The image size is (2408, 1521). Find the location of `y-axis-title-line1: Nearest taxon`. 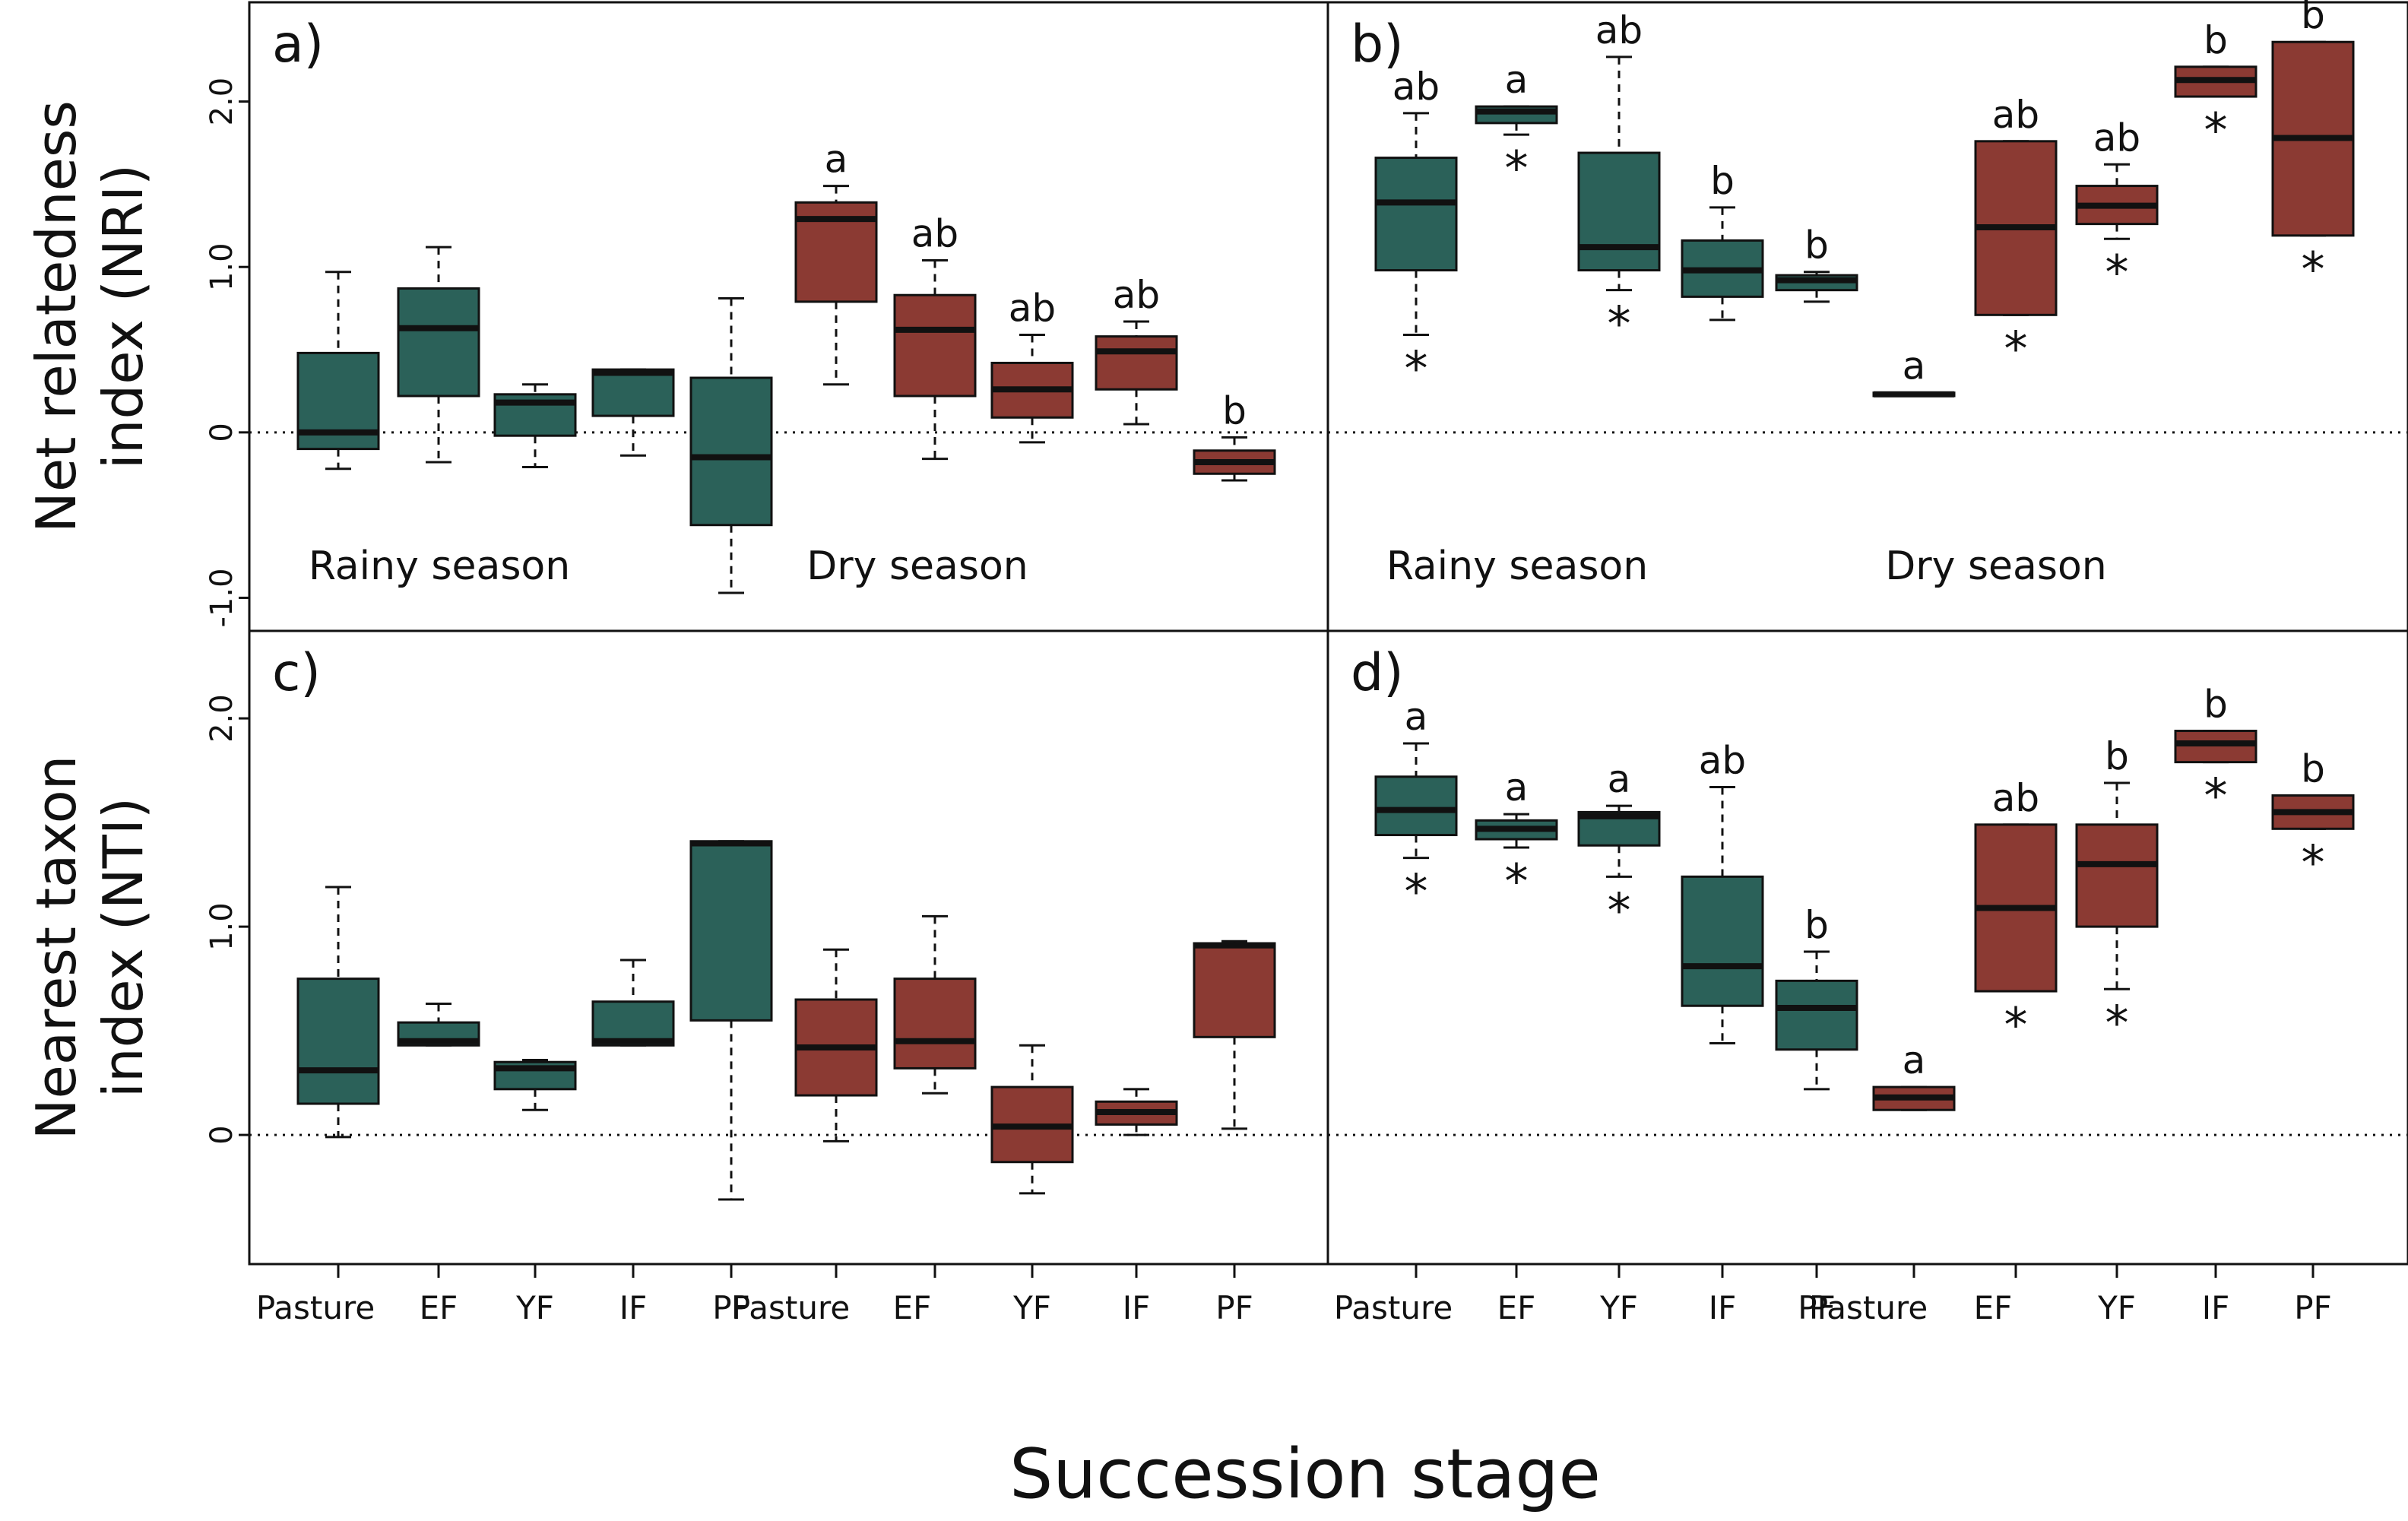

y-axis-title-line1: Nearest taxon is located at coordinates (56, 948).